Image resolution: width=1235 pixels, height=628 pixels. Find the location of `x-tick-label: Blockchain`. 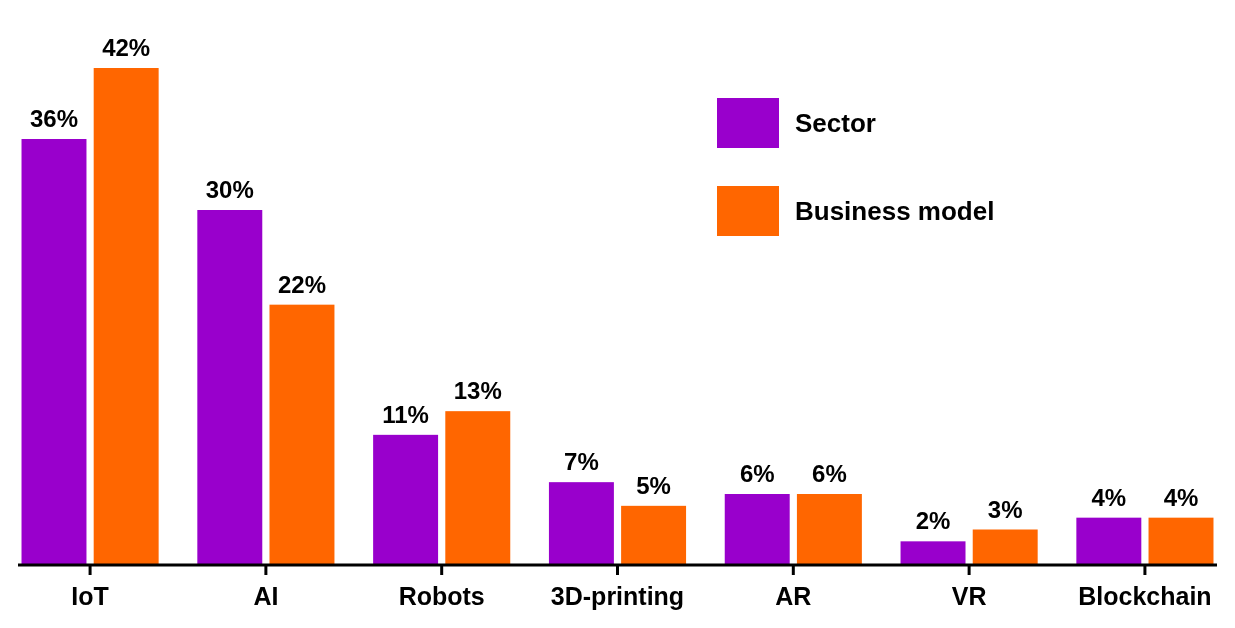

x-tick-label: Blockchain is located at coordinates (1145, 596).